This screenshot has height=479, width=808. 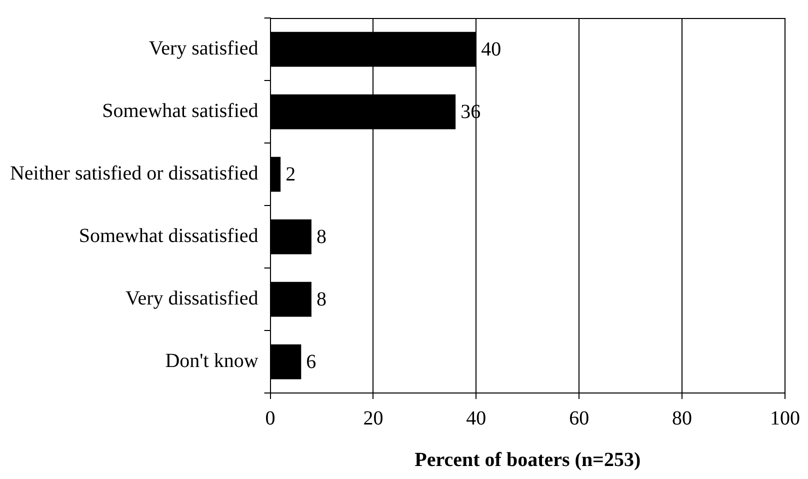 What do you see at coordinates (192, 299) in the screenshot?
I see `y-tick-label: Very dissatisfied` at bounding box center [192, 299].